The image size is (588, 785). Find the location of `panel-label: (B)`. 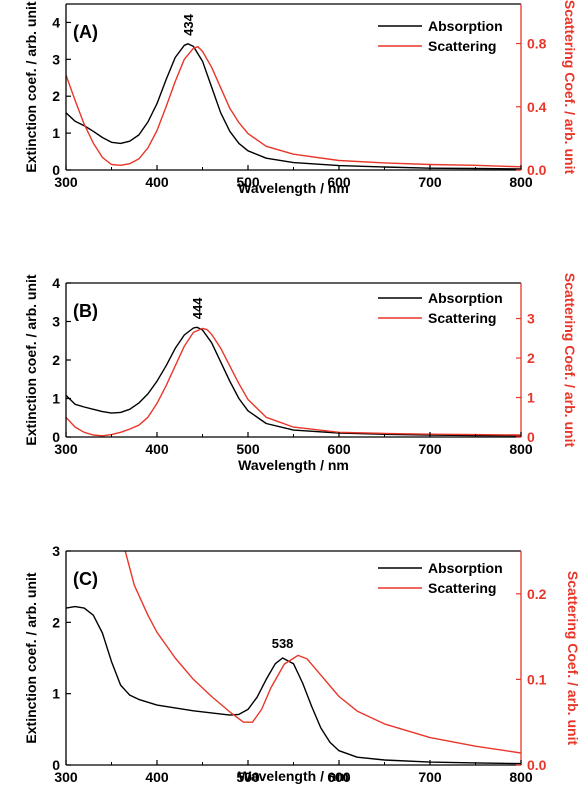

panel-label: (B) is located at coordinates (85, 311).